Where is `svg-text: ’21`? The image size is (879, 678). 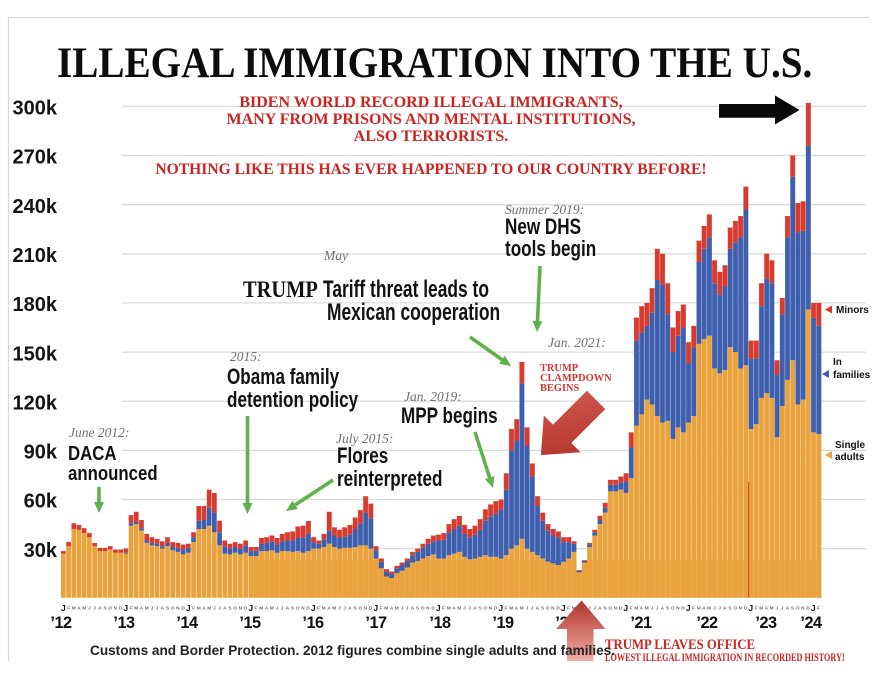
svg-text: ’21 is located at coordinates (641, 623).